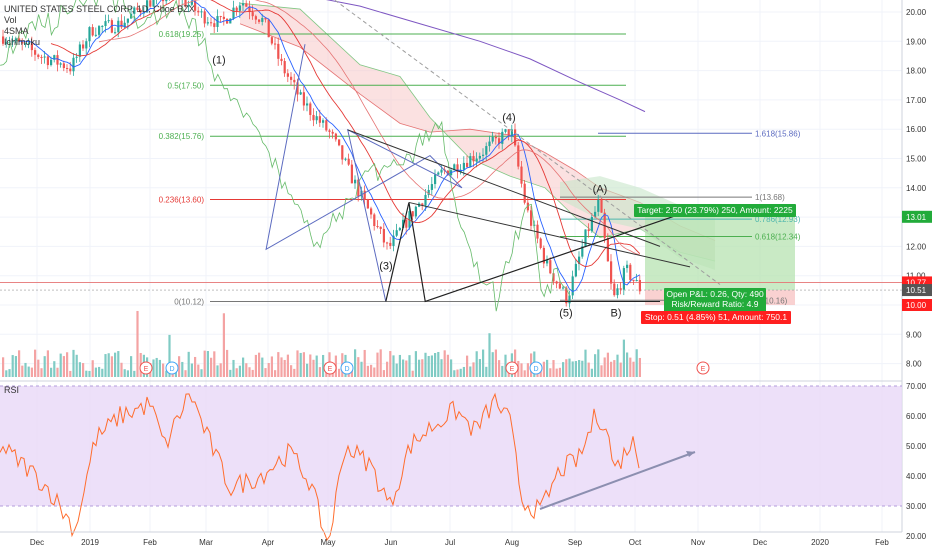  What do you see at coordinates (916, 386) in the screenshot?
I see `rsi-axis-tick: 70.00` at bounding box center [916, 386].